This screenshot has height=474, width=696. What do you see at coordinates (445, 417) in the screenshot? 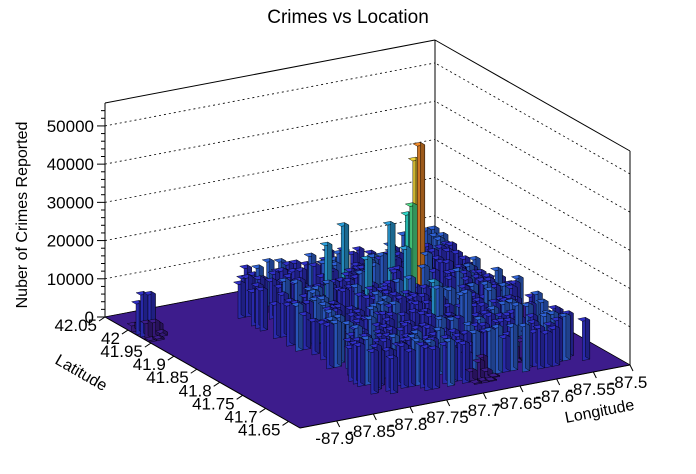
I see `x-tick-label: -87.75` at bounding box center [445, 417].